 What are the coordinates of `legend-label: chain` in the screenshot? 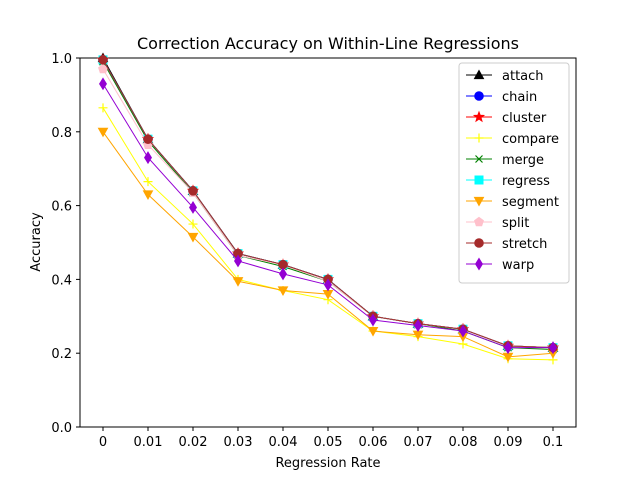 It's located at (519, 97).